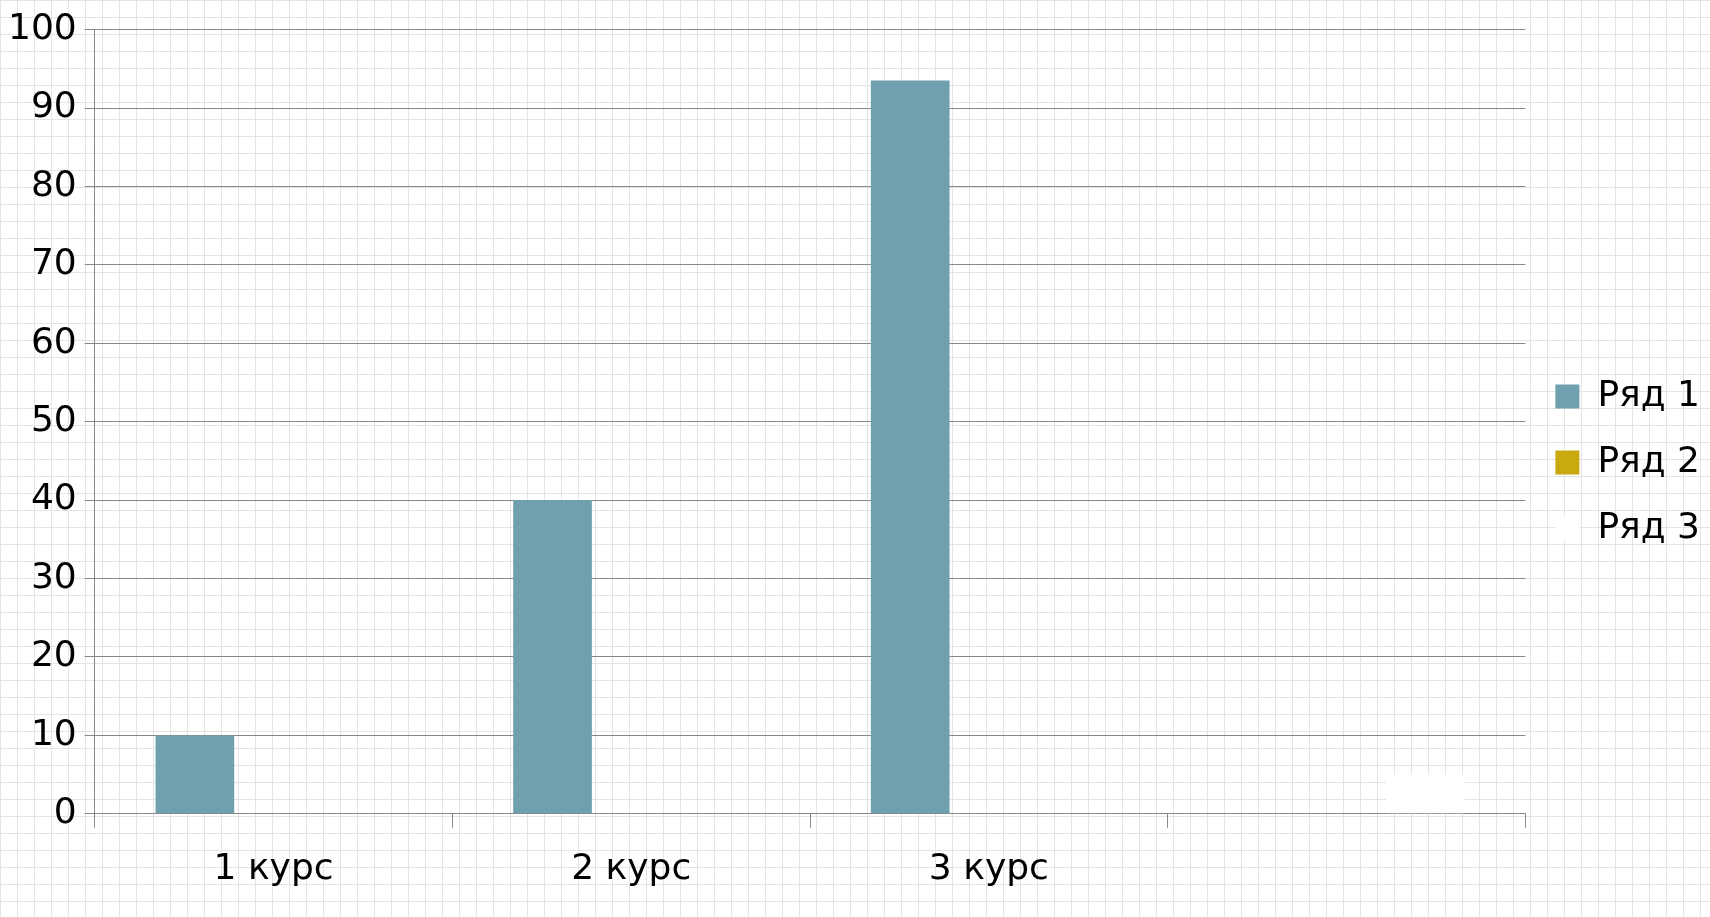 This screenshot has width=1710, height=917. What do you see at coordinates (1649, 525) in the screenshot?
I see `legend-label: Ряд 3` at bounding box center [1649, 525].